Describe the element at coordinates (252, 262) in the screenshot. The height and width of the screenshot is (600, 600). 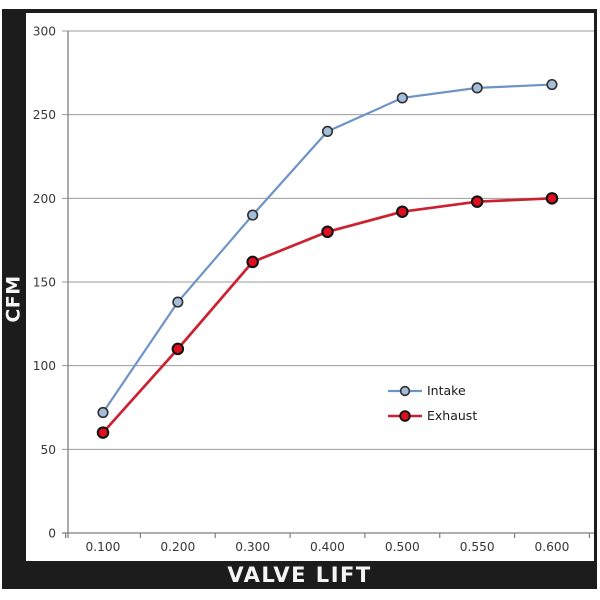
I see `data-point-exhaust-0.300` at that location.